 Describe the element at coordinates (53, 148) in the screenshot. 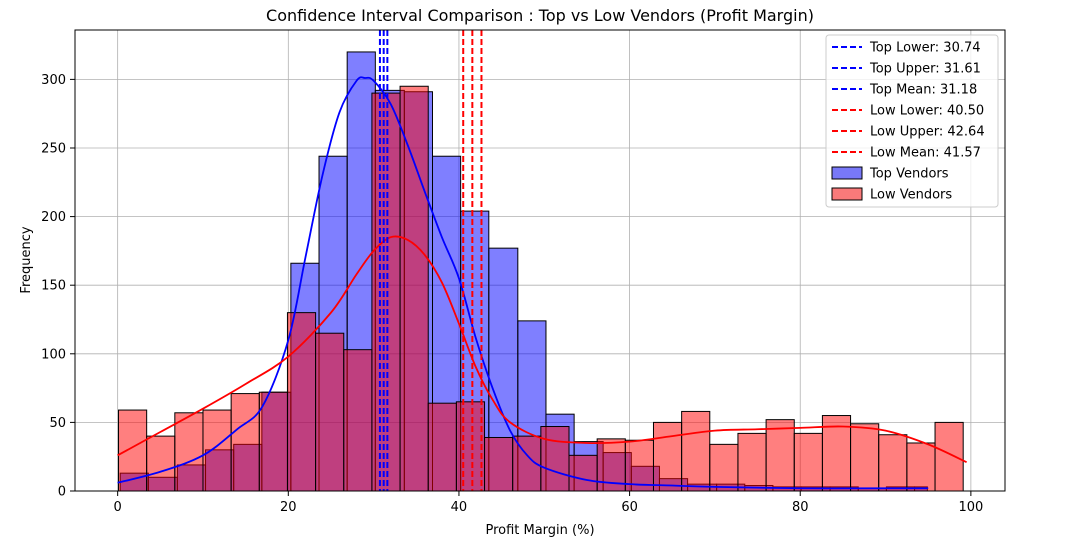

I see `y-tick-label: 250` at that location.